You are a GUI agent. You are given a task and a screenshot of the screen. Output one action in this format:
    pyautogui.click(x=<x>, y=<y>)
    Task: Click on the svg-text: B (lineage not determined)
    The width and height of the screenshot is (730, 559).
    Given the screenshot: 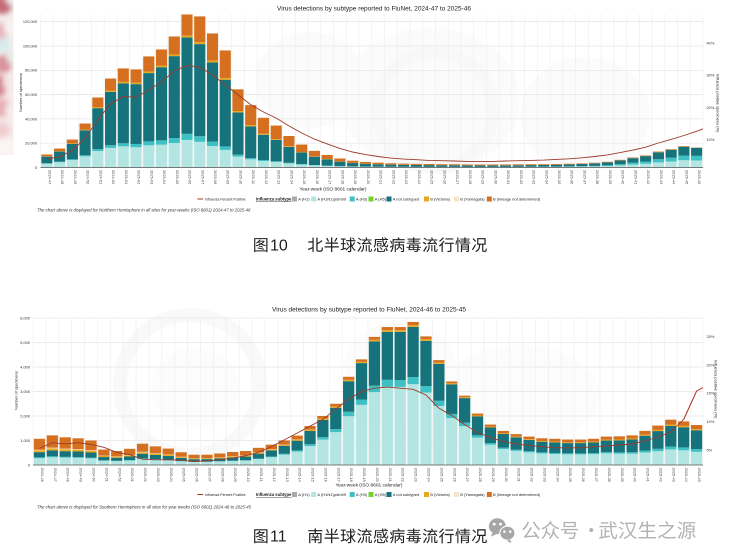 What is the action you would take?
    pyautogui.click(x=517, y=199)
    